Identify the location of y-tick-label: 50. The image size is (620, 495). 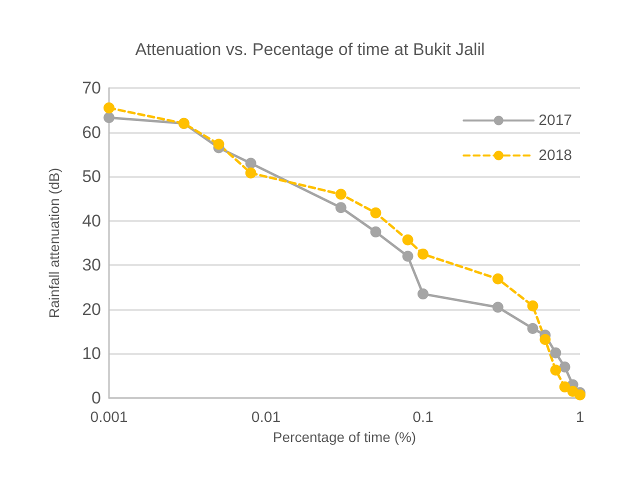
(91, 176).